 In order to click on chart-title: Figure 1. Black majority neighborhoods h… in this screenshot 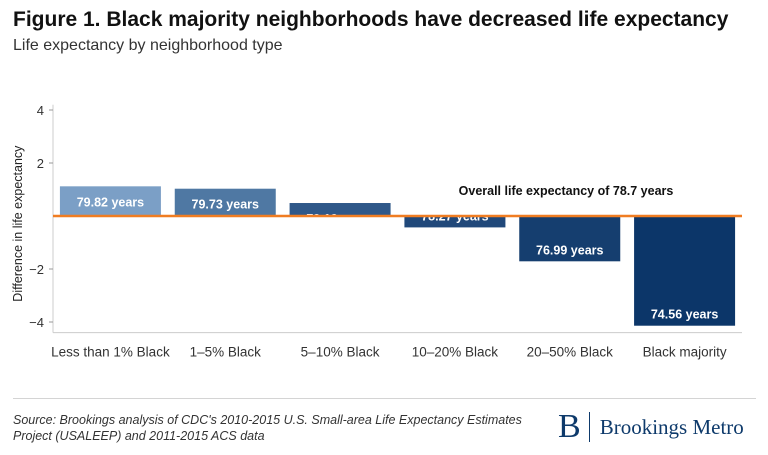, I will do `click(371, 19)`.